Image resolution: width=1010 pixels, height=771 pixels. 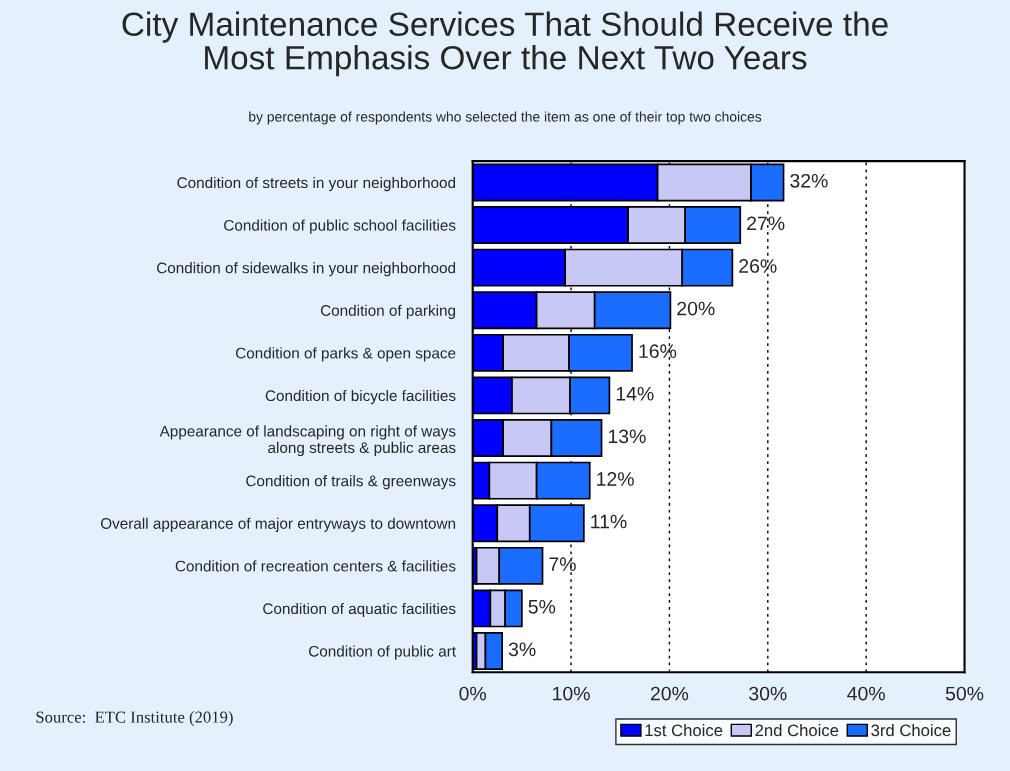 I want to click on total-label: 26%, so click(x=758, y=266).